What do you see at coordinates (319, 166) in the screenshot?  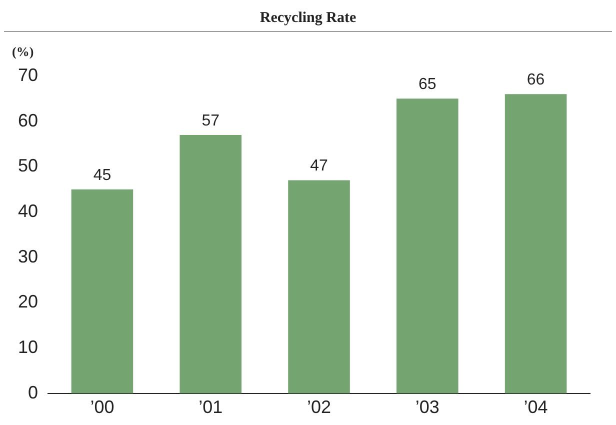 I see `data-label: 47` at bounding box center [319, 166].